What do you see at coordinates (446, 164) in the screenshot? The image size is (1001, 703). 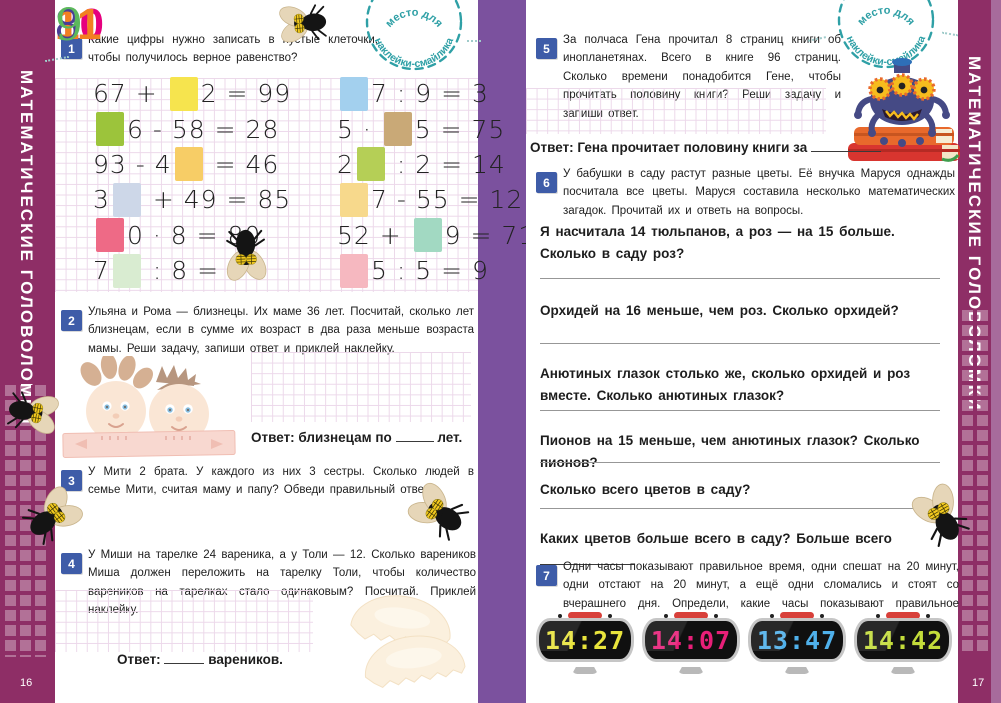 I see `equation-text: : 2 = 14` at bounding box center [446, 164].